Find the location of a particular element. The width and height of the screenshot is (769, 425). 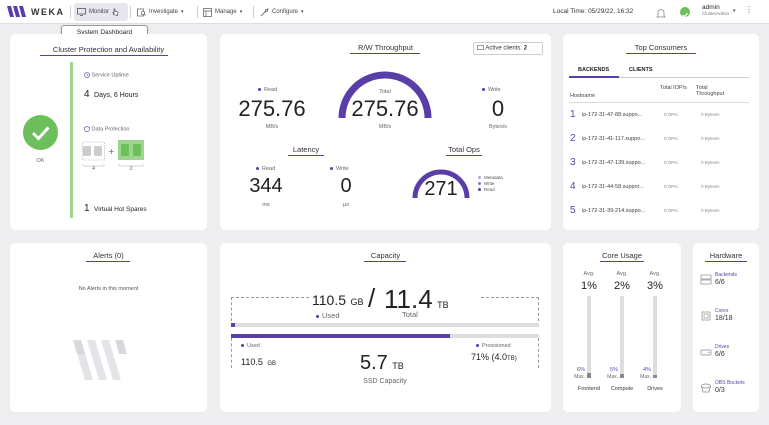

notification-bell is located at coordinates (661, 15).